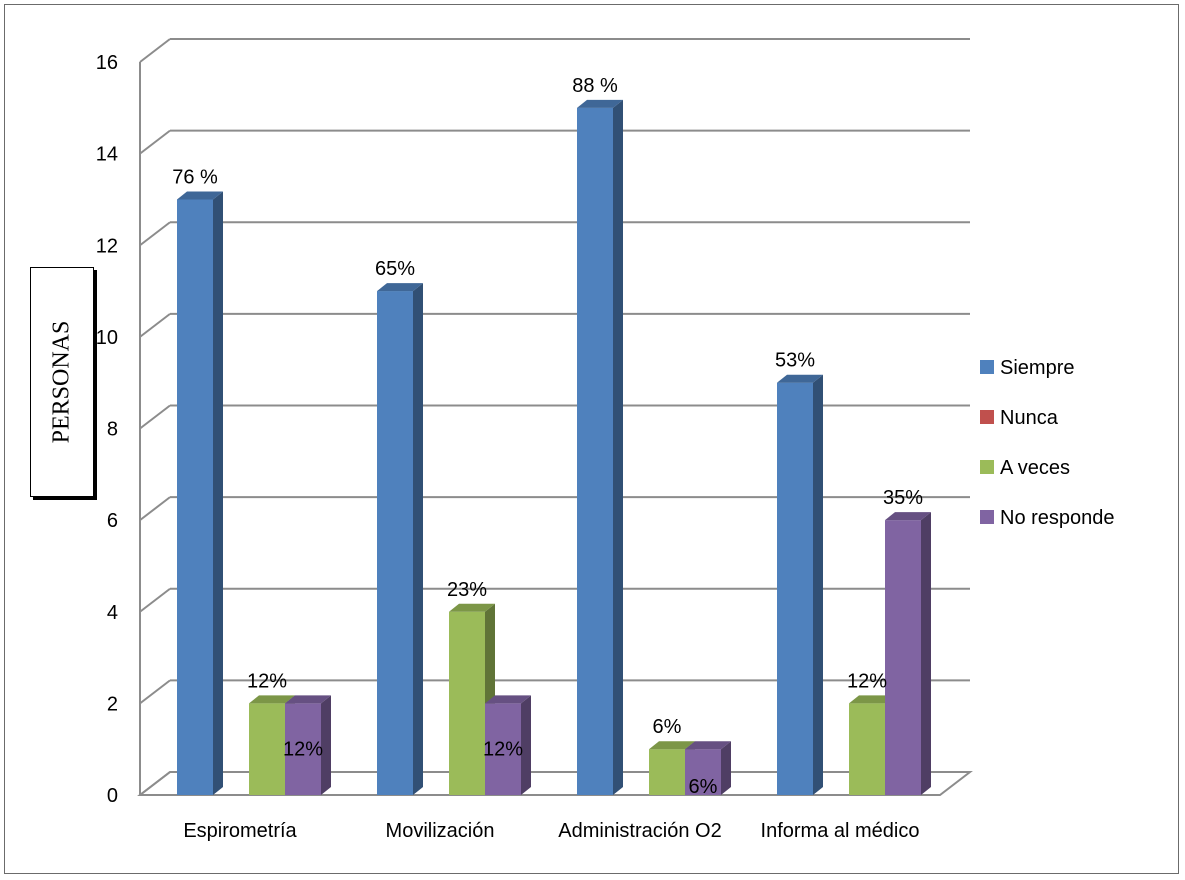 Image resolution: width=1185 pixels, height=880 pixels. What do you see at coordinates (112, 521) in the screenshot?
I see `y-tick-label: 6` at bounding box center [112, 521].